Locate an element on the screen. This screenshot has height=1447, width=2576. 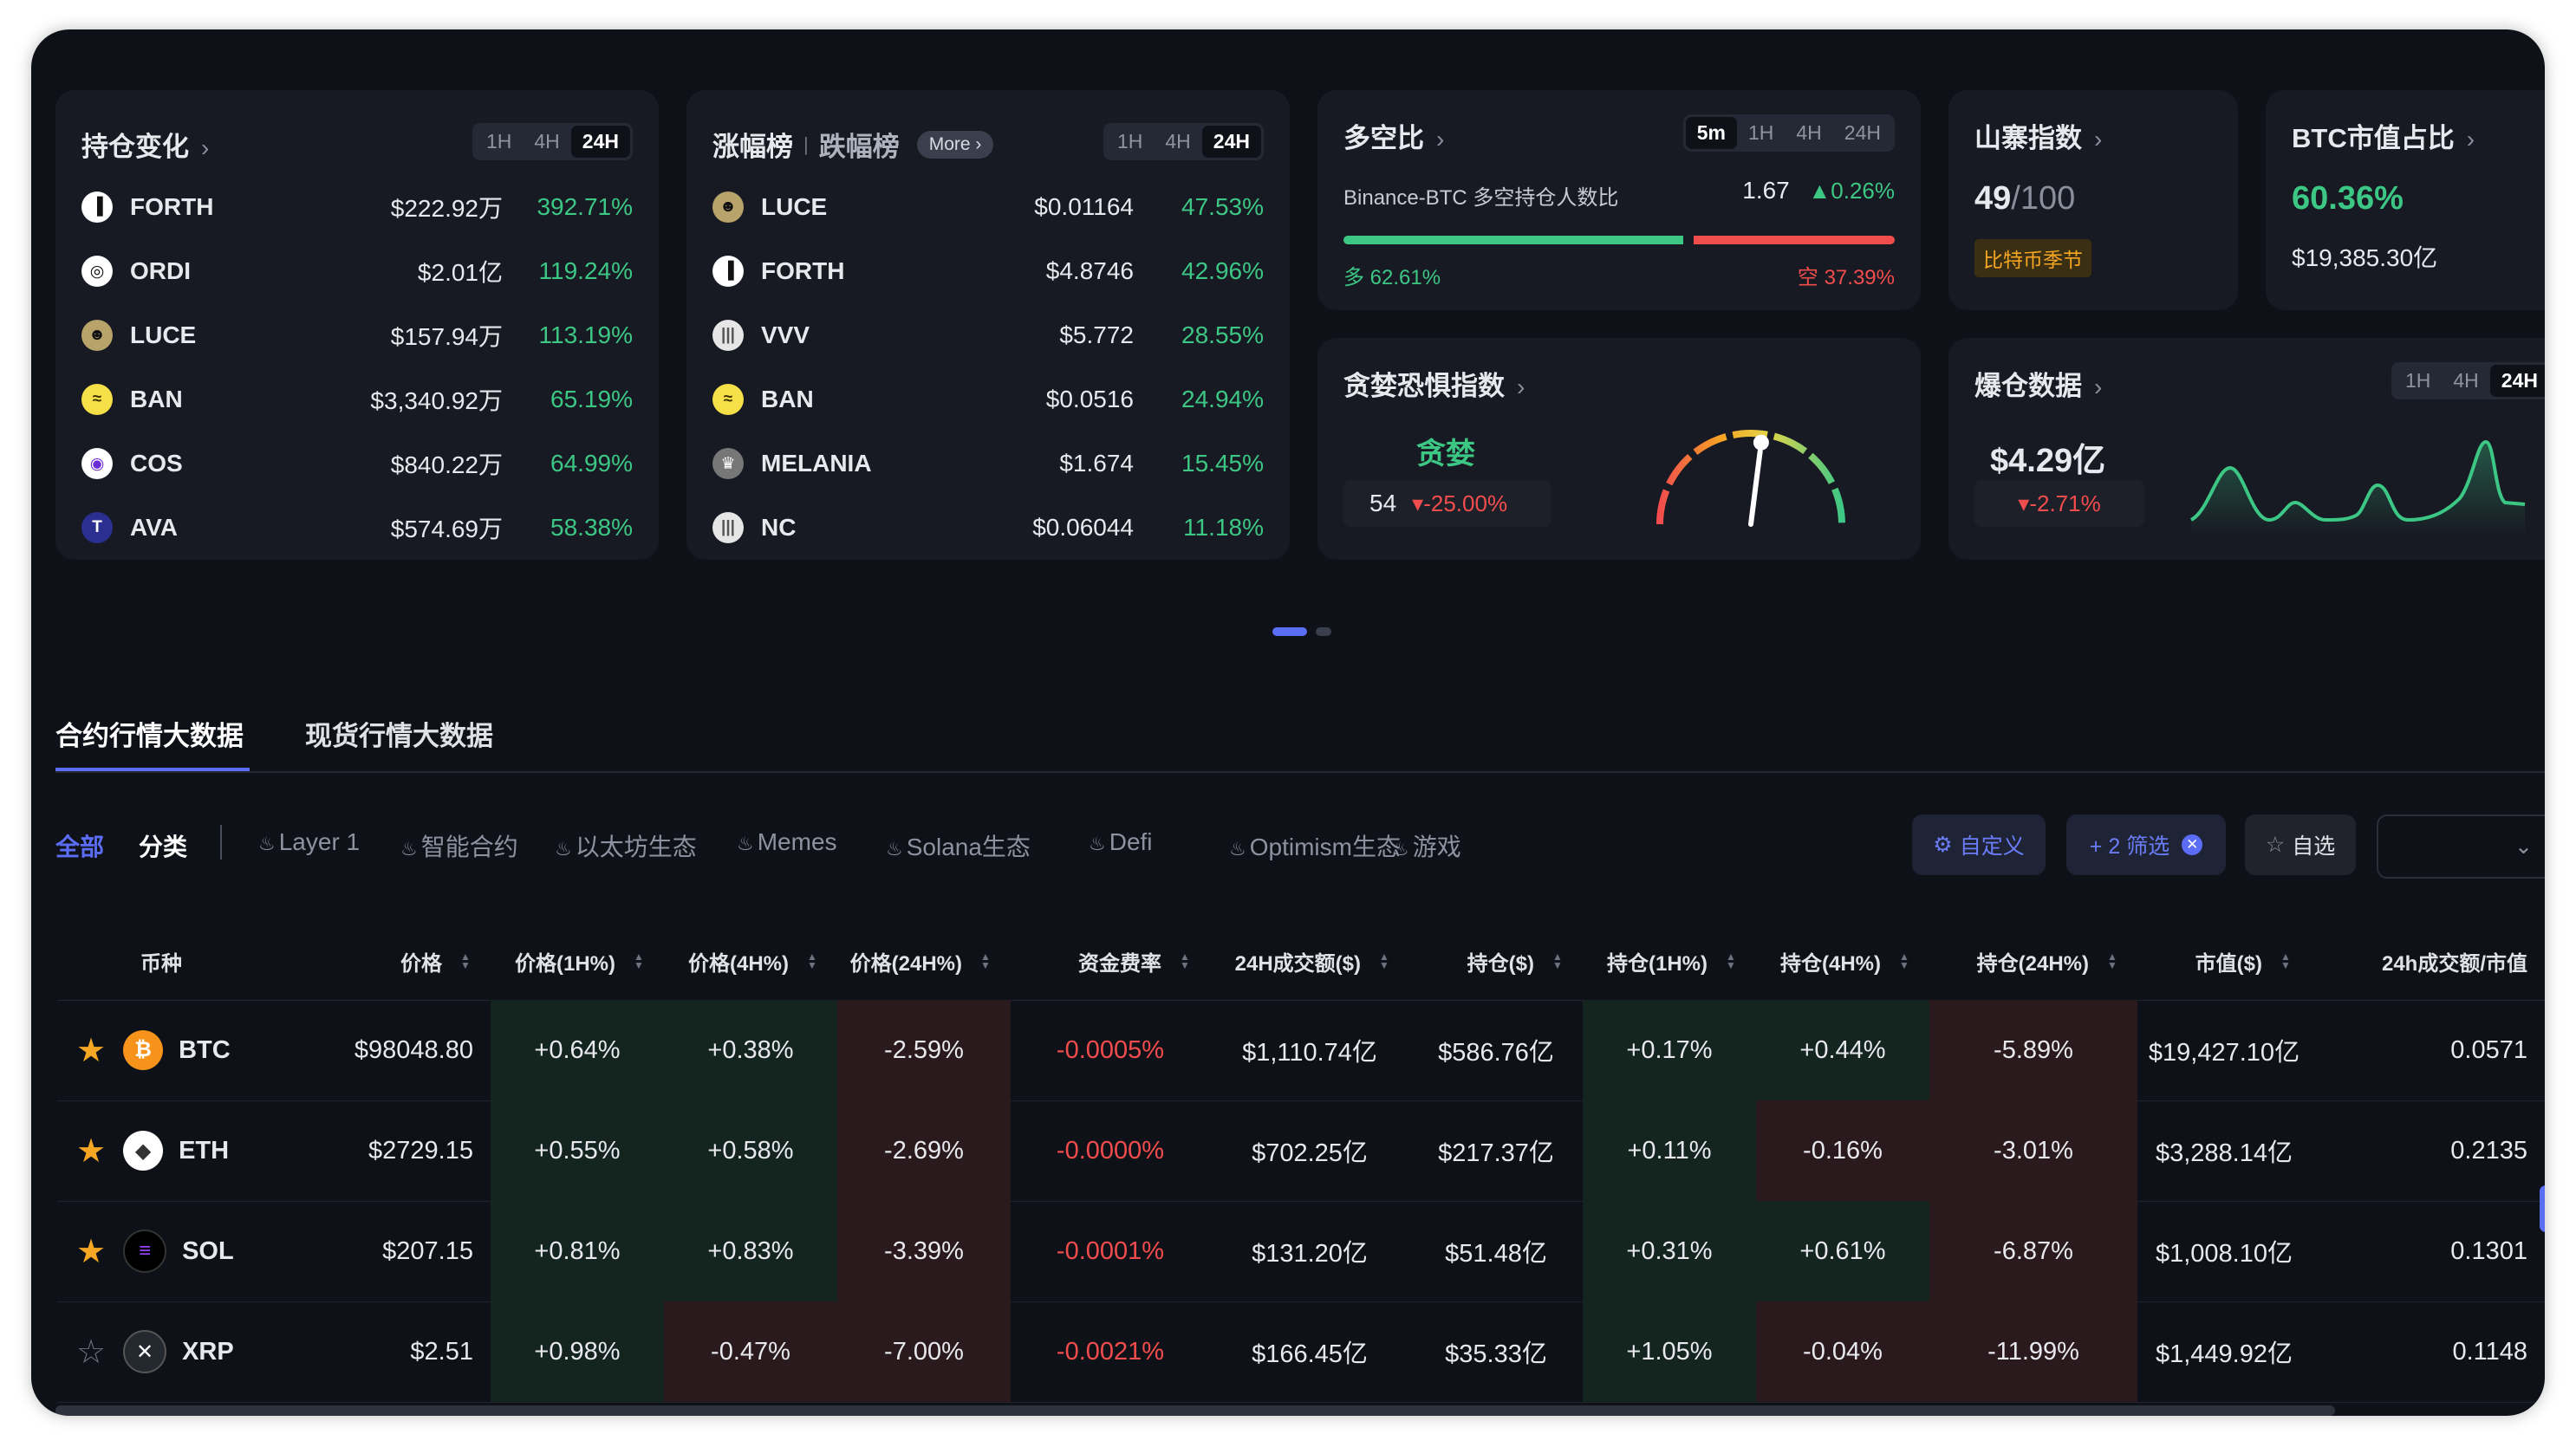
select-dropdown: ⌄ is located at coordinates (2461, 846).